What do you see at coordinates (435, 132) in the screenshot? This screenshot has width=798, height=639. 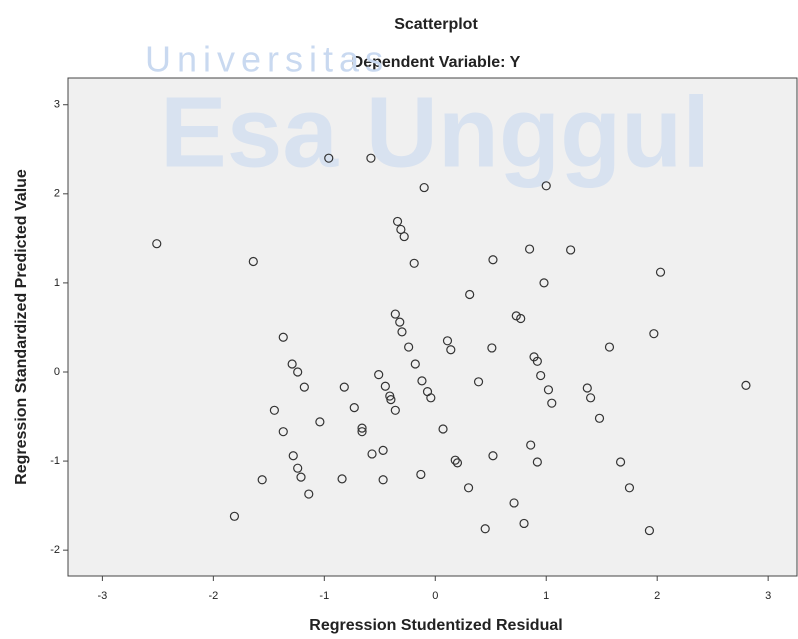 I see `watermark: Esa Unggul` at bounding box center [435, 132].